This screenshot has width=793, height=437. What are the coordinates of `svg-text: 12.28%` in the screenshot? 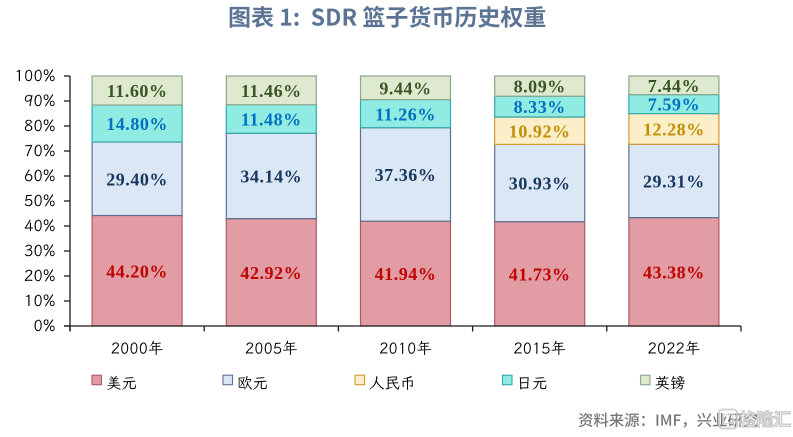 It's located at (674, 130).